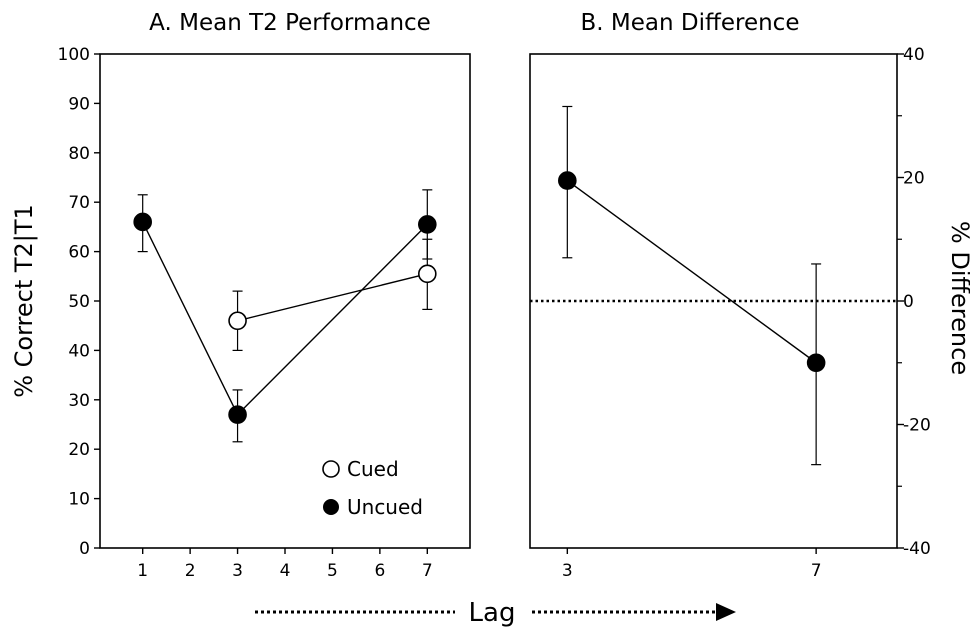 Image resolution: width=970 pixels, height=632 pixels. I want to click on y-tick-label: 10, so click(79, 500).